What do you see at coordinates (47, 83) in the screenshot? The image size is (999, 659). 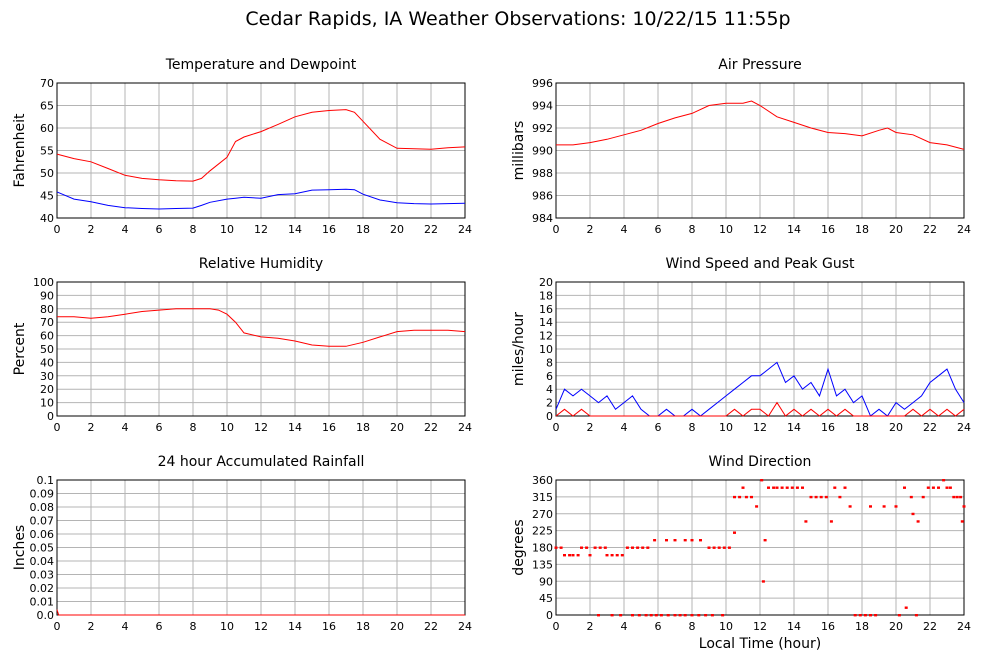 I see `y-tick-label: 70` at bounding box center [47, 83].